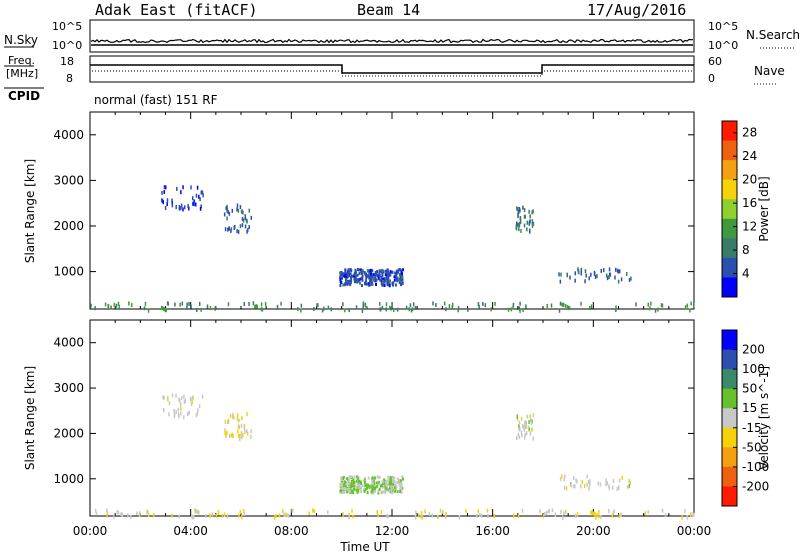 Image resolution: width=800 pixels, height=554 pixels. I want to click on power-ytick-label: 2000, so click(68, 226).